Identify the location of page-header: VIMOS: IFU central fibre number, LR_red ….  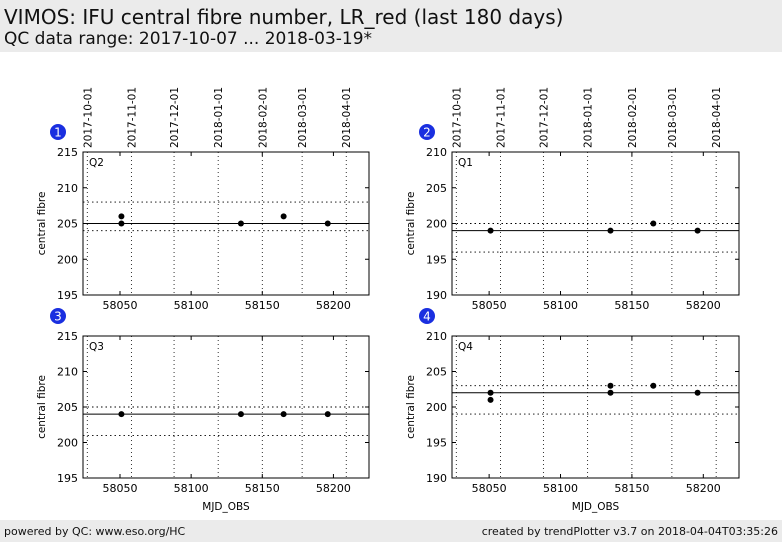
(391, 26).